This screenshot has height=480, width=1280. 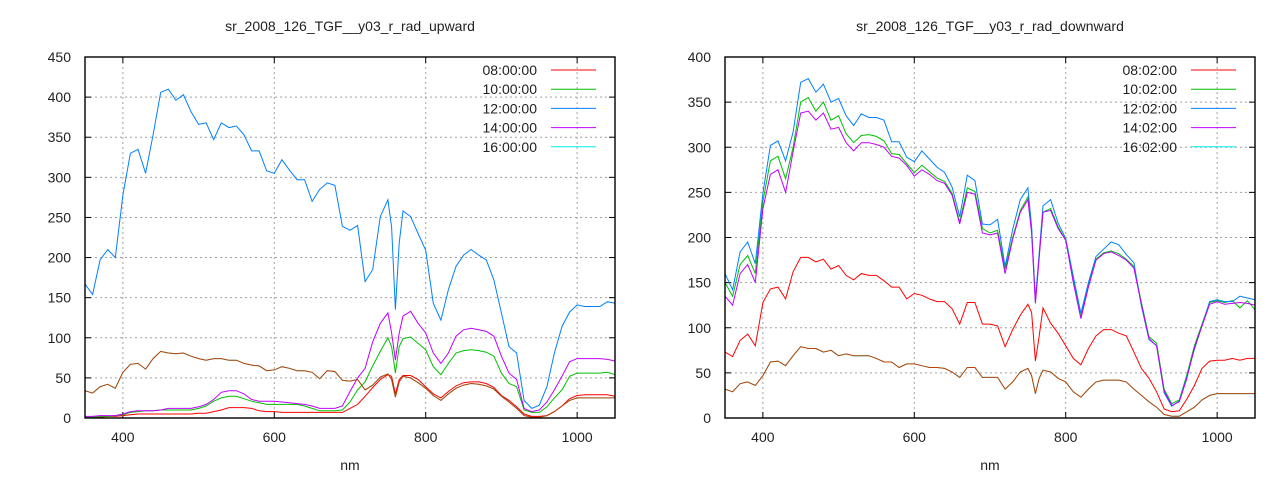 What do you see at coordinates (510, 89) in the screenshot?
I see `legend-label: 10:00:00` at bounding box center [510, 89].